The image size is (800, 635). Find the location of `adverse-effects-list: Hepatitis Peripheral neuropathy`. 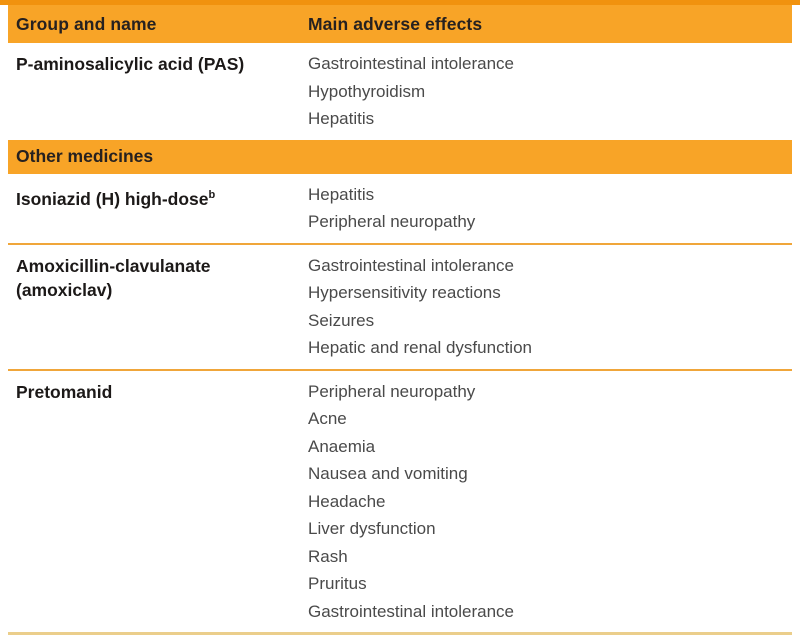

adverse-effects-list: Hepatitis Peripheral neuropathy is located at coordinates (546, 208).